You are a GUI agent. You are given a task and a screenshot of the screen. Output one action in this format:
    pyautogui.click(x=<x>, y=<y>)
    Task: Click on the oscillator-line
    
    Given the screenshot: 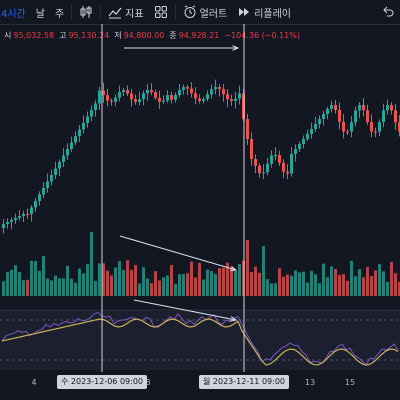 What is the action you would take?
    pyautogui.click(x=200, y=338)
    